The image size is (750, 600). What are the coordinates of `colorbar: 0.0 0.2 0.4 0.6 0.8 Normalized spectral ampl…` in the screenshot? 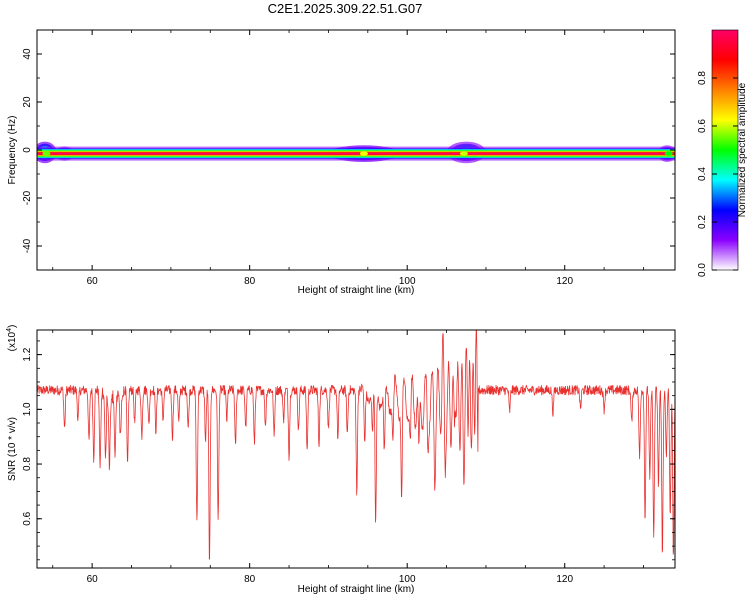 It's located at (722, 153).